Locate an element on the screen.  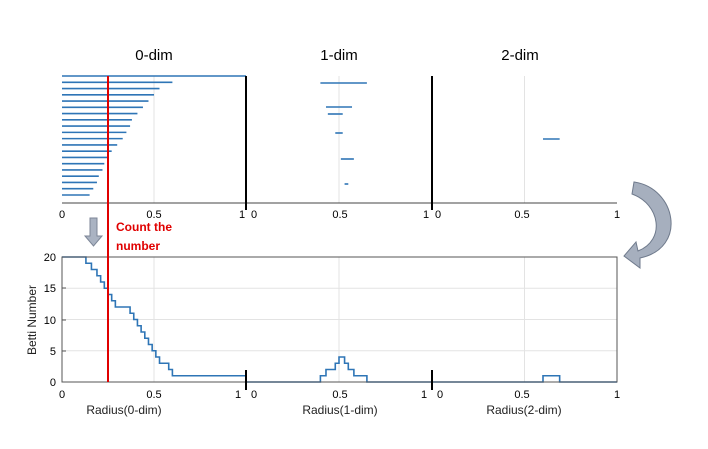
betti-tick-1-05: 0.5 is located at coordinates (339, 395).